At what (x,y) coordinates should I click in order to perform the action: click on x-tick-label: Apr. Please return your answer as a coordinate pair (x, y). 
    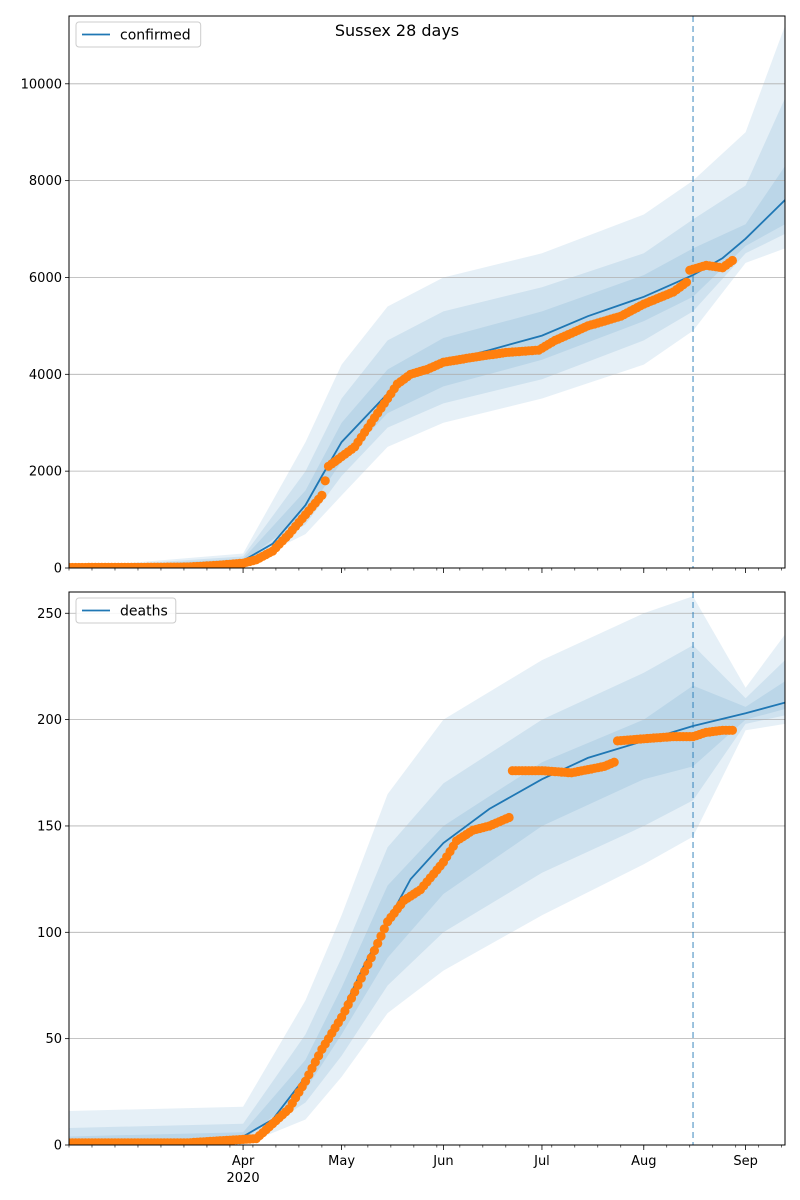
    Looking at the image, I should click on (243, 1161).